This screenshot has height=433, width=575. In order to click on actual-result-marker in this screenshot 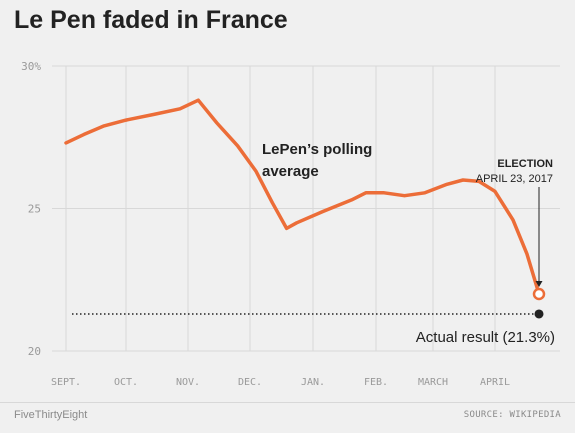, I will do `click(539, 314)`.